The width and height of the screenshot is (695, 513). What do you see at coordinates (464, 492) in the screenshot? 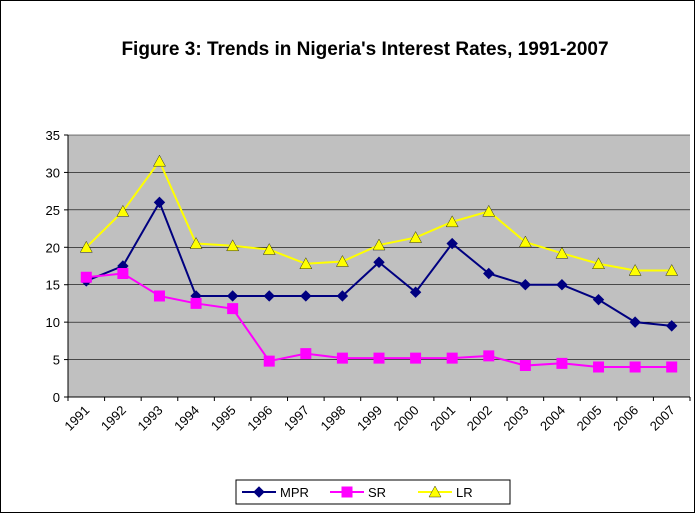
I see `legend-label: LR` at bounding box center [464, 492].